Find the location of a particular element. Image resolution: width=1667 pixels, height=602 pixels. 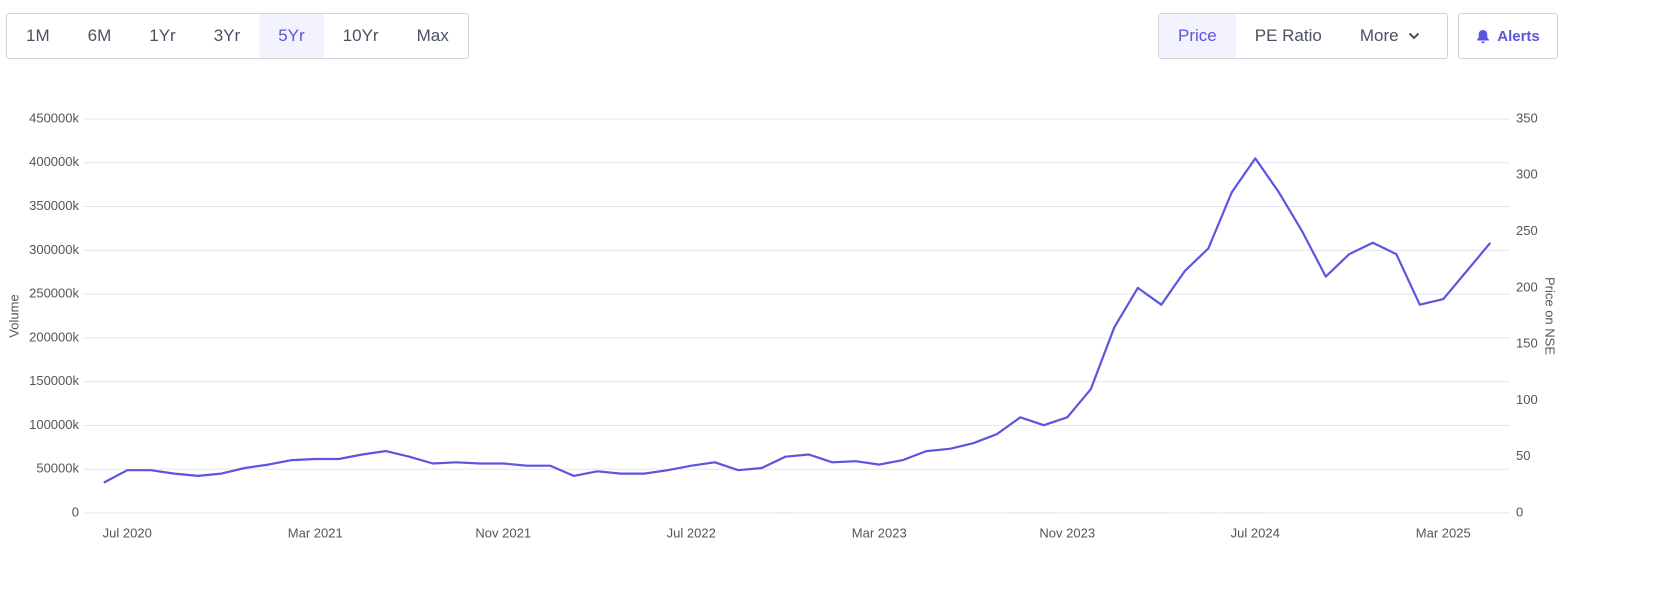

alerts-label: Alerts is located at coordinates (1518, 36).